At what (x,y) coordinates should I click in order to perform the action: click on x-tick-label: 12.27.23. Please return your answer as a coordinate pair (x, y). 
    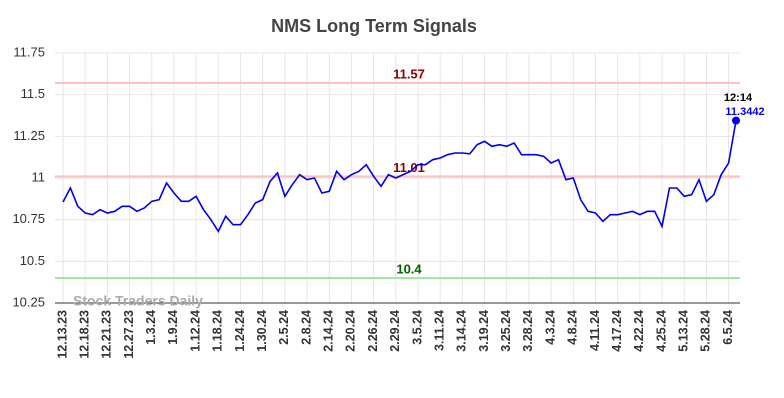
    Looking at the image, I should click on (129, 334).